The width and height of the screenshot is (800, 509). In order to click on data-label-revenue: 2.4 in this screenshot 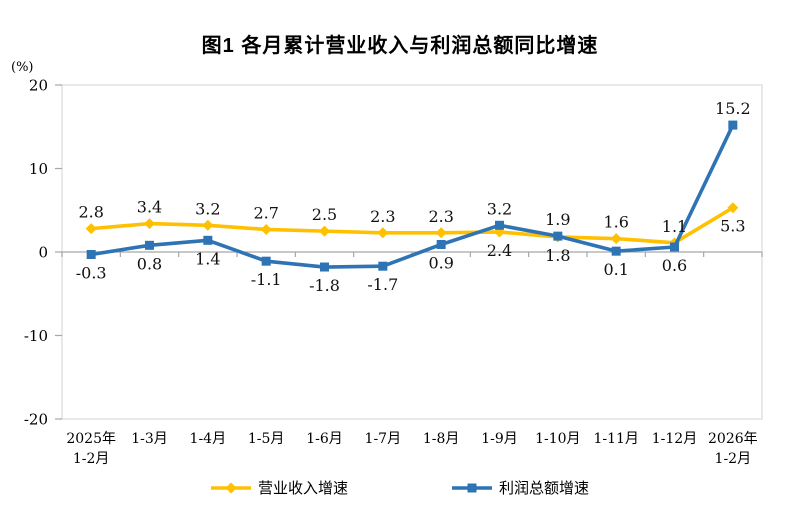, I will do `click(499, 250)`.